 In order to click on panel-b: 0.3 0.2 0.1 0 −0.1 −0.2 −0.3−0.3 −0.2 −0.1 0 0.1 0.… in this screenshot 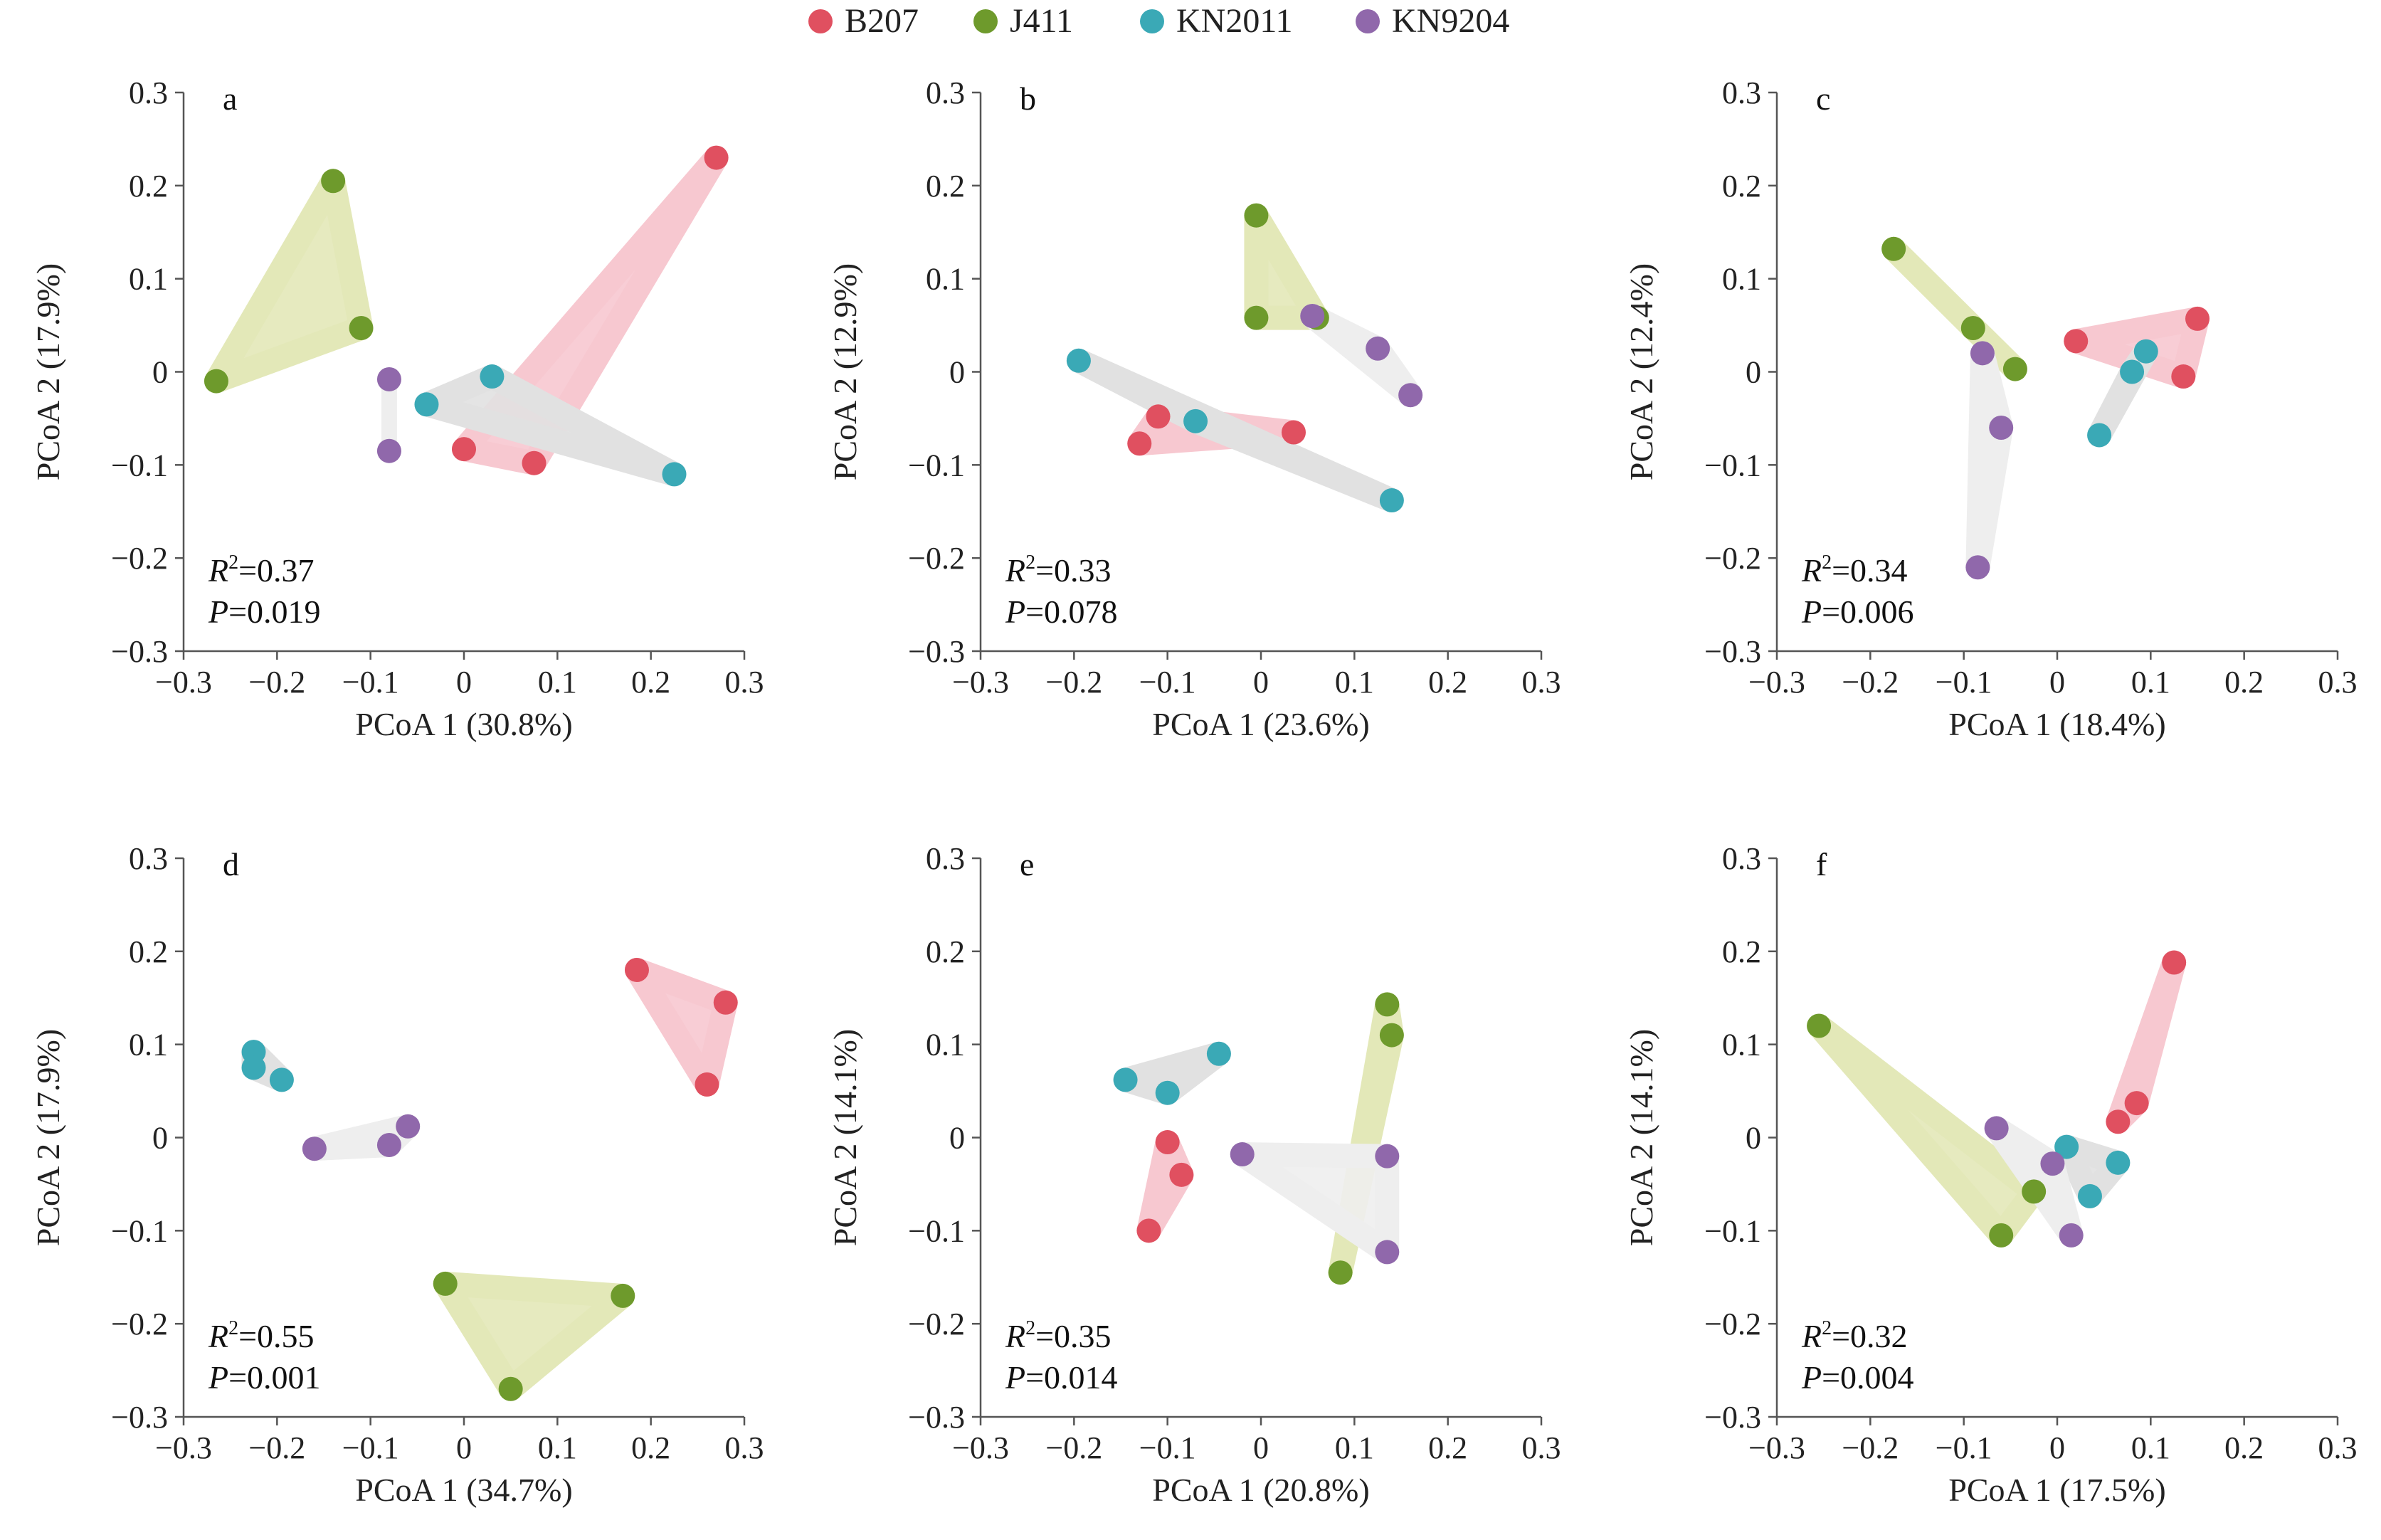, I will do `click(1194, 408)`.